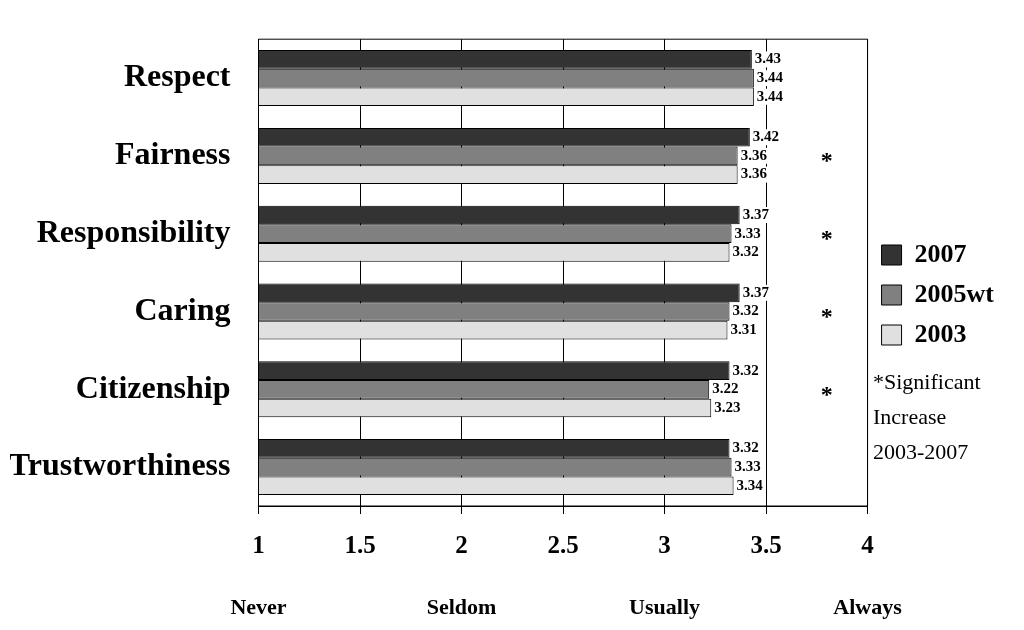  What do you see at coordinates (940, 253) in the screenshot?
I see `legend-label: 2007` at bounding box center [940, 253].